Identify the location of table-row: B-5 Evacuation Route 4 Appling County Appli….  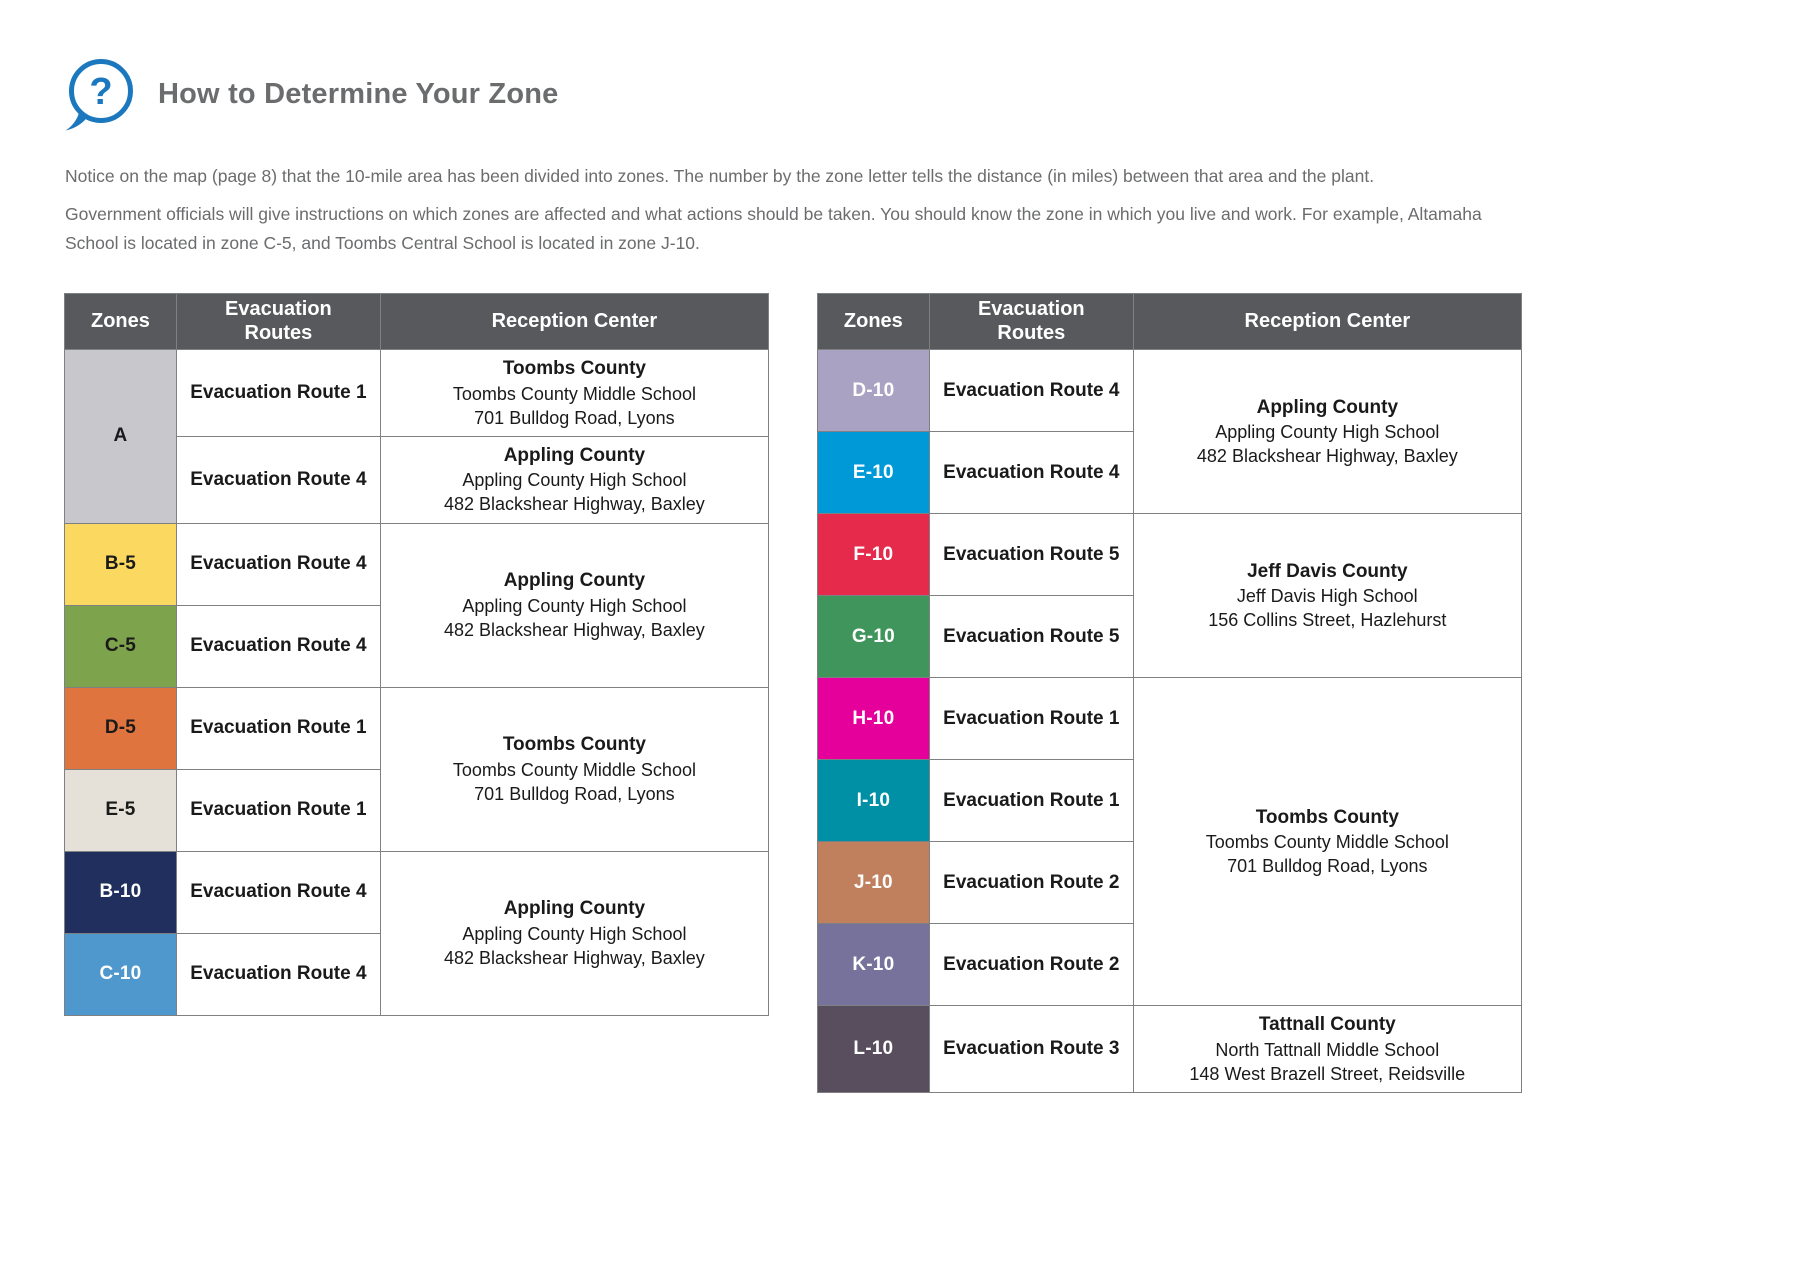
(416, 605).